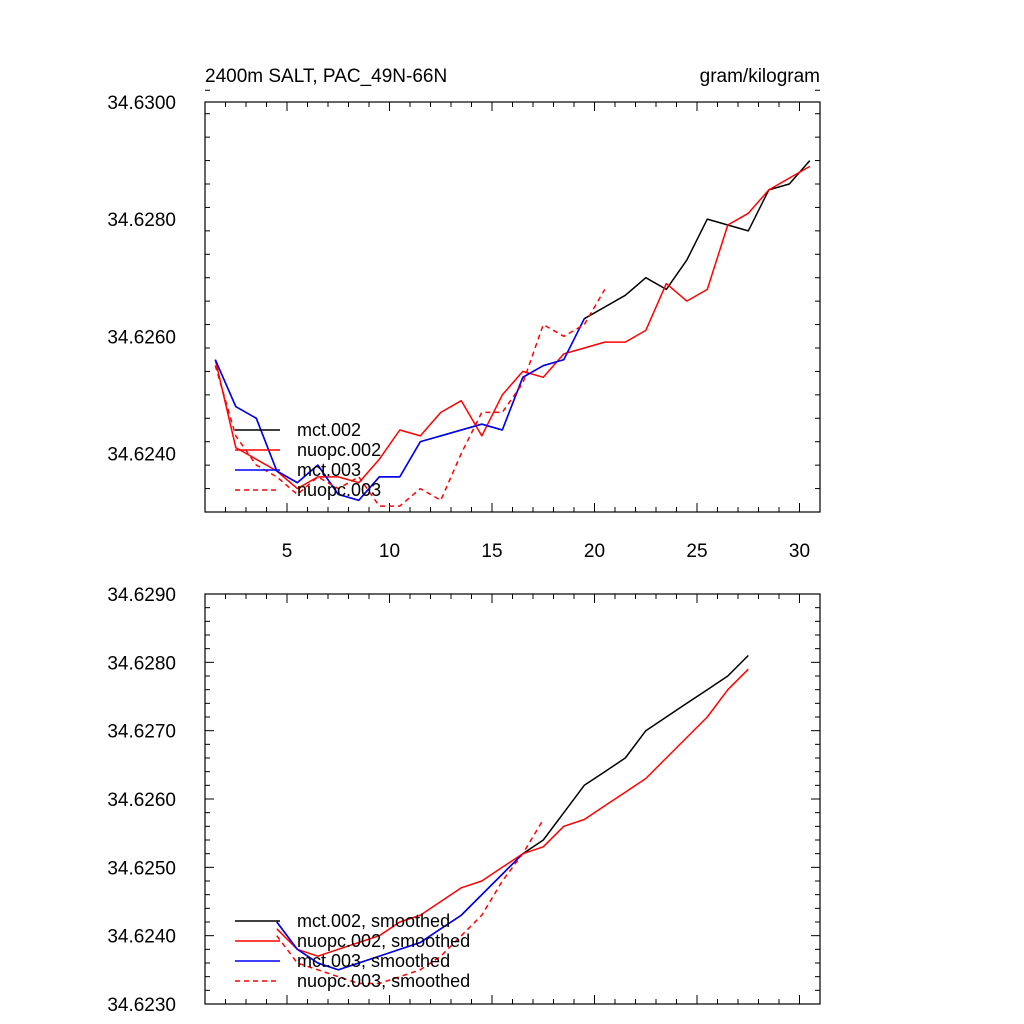 The image size is (1024, 1024). What do you see at coordinates (141, 595) in the screenshot?
I see `y-tick-label: 34.6290` at bounding box center [141, 595].